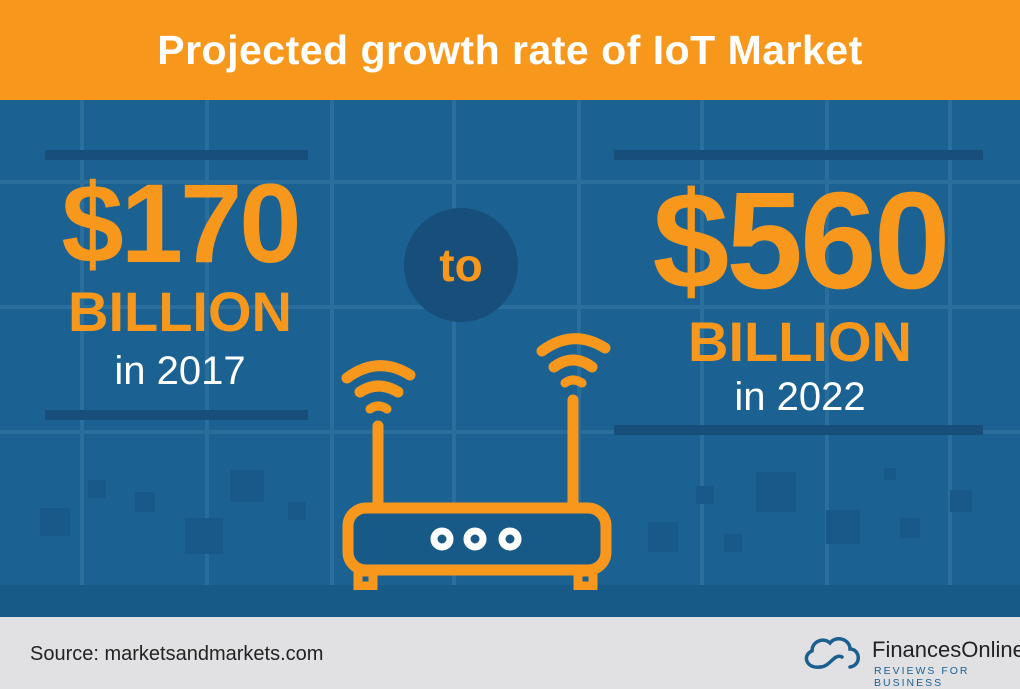 Image resolution: width=1020 pixels, height=689 pixels. I want to click on page-title: Projected growth rate of IoT Market, so click(510, 49).